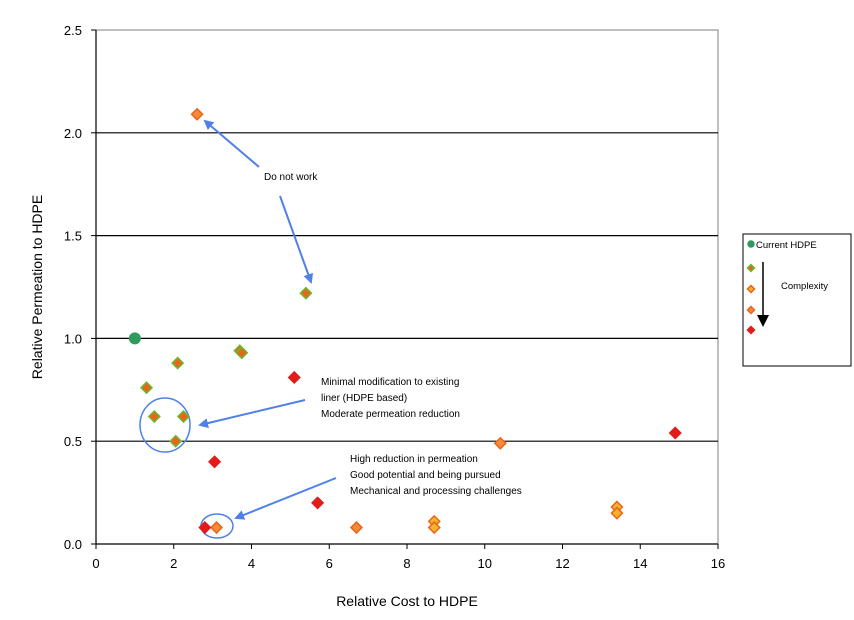  What do you see at coordinates (414, 459) in the screenshot?
I see `annotation-text: High reduction in permeation` at bounding box center [414, 459].